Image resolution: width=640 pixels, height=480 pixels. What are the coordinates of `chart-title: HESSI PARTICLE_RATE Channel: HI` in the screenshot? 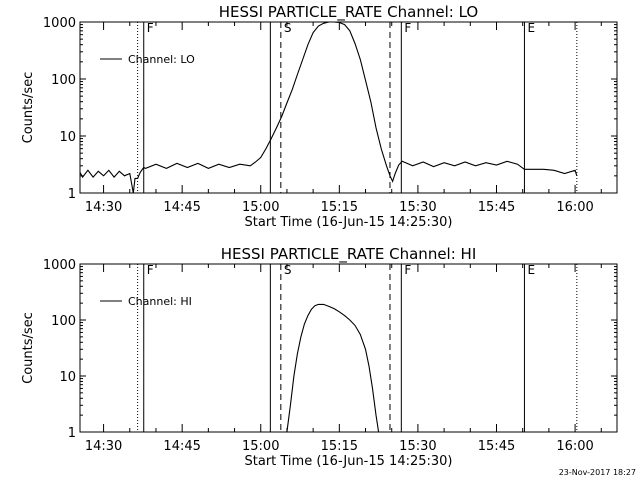 It's located at (349, 254).